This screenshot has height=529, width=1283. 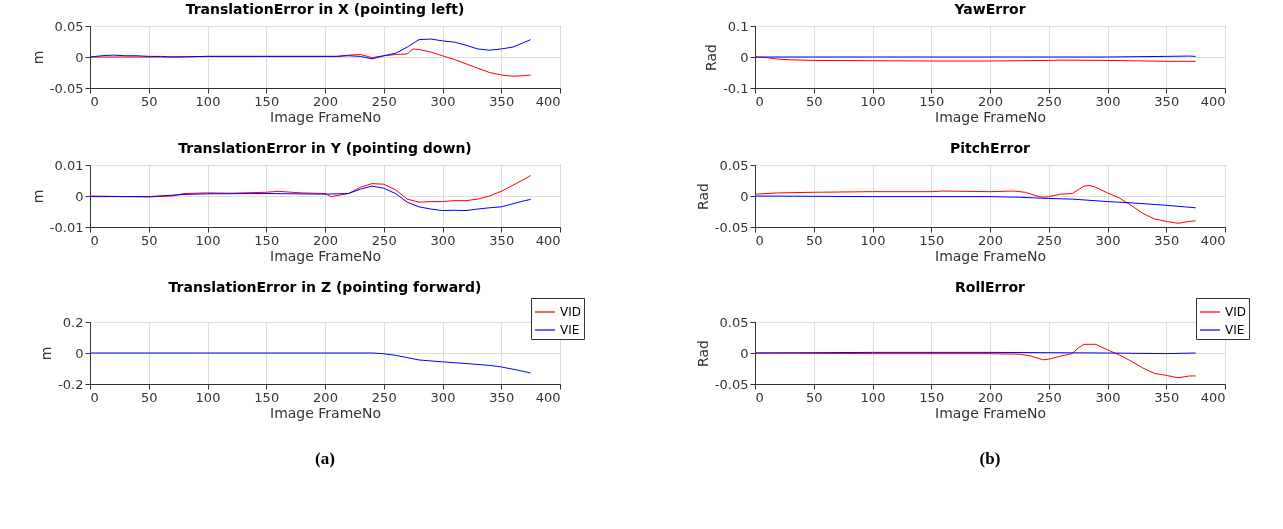 I want to click on text: (b), so click(x=990, y=458).